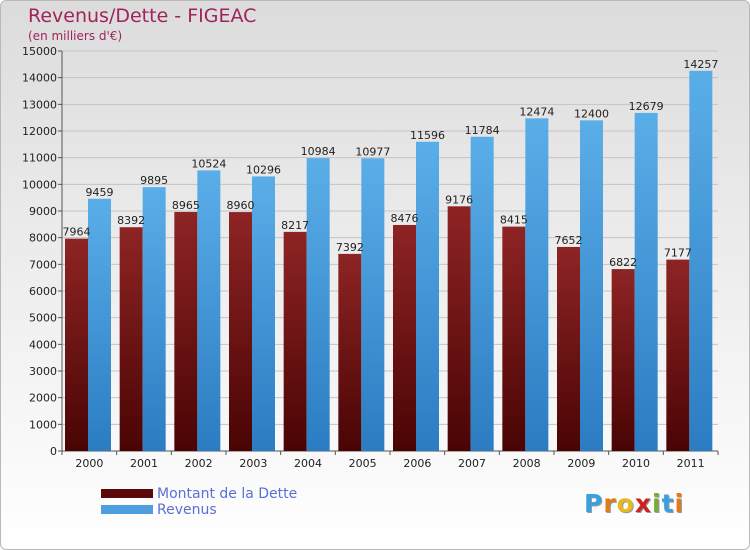 The height and width of the screenshot is (550, 750). I want to click on x-tick-label: 2004, so click(308, 463).